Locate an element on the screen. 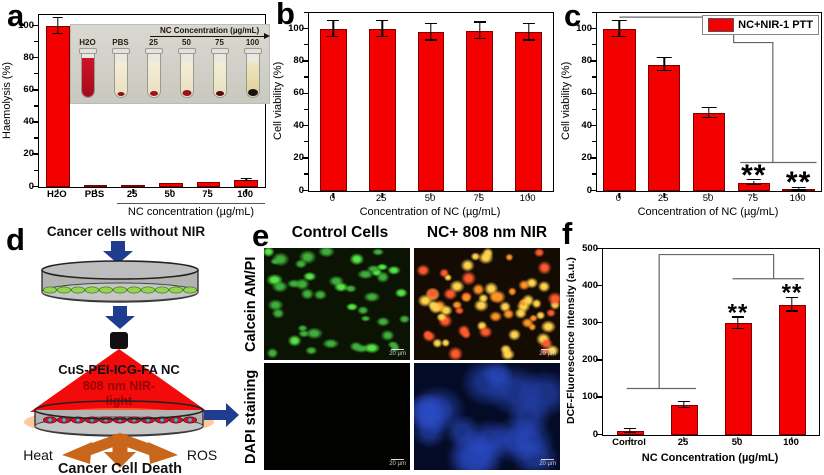 The image size is (824, 475). panel-b-plot-area is located at coordinates (427, 104).